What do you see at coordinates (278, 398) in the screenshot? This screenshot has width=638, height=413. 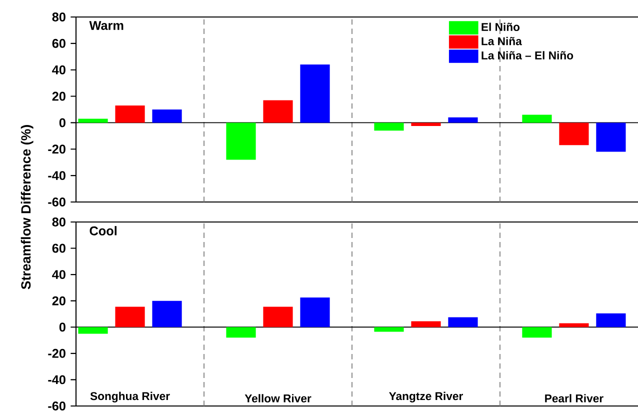 I see `x-tick-label: Yellow River` at bounding box center [278, 398].